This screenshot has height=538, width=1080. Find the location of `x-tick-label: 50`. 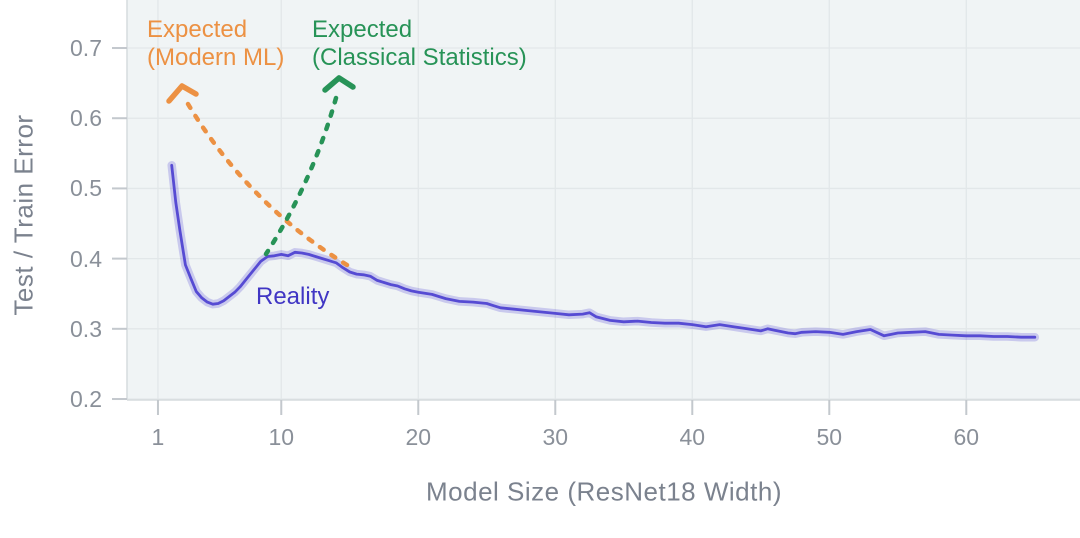

x-tick-label: 50 is located at coordinates (829, 437).